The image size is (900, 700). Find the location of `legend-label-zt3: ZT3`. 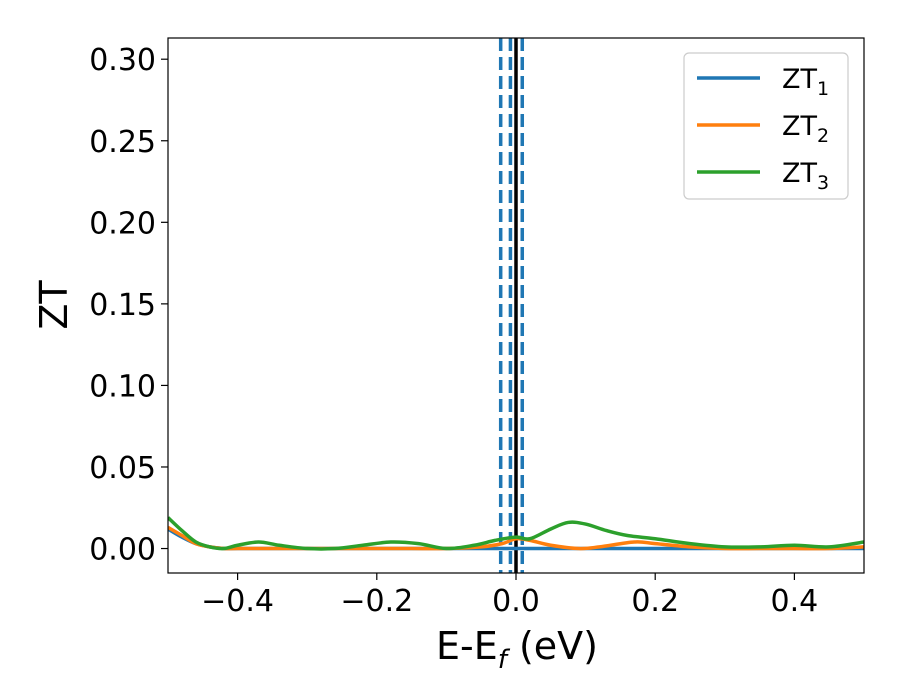

legend-label-zt3: ZT3 is located at coordinates (805, 176).